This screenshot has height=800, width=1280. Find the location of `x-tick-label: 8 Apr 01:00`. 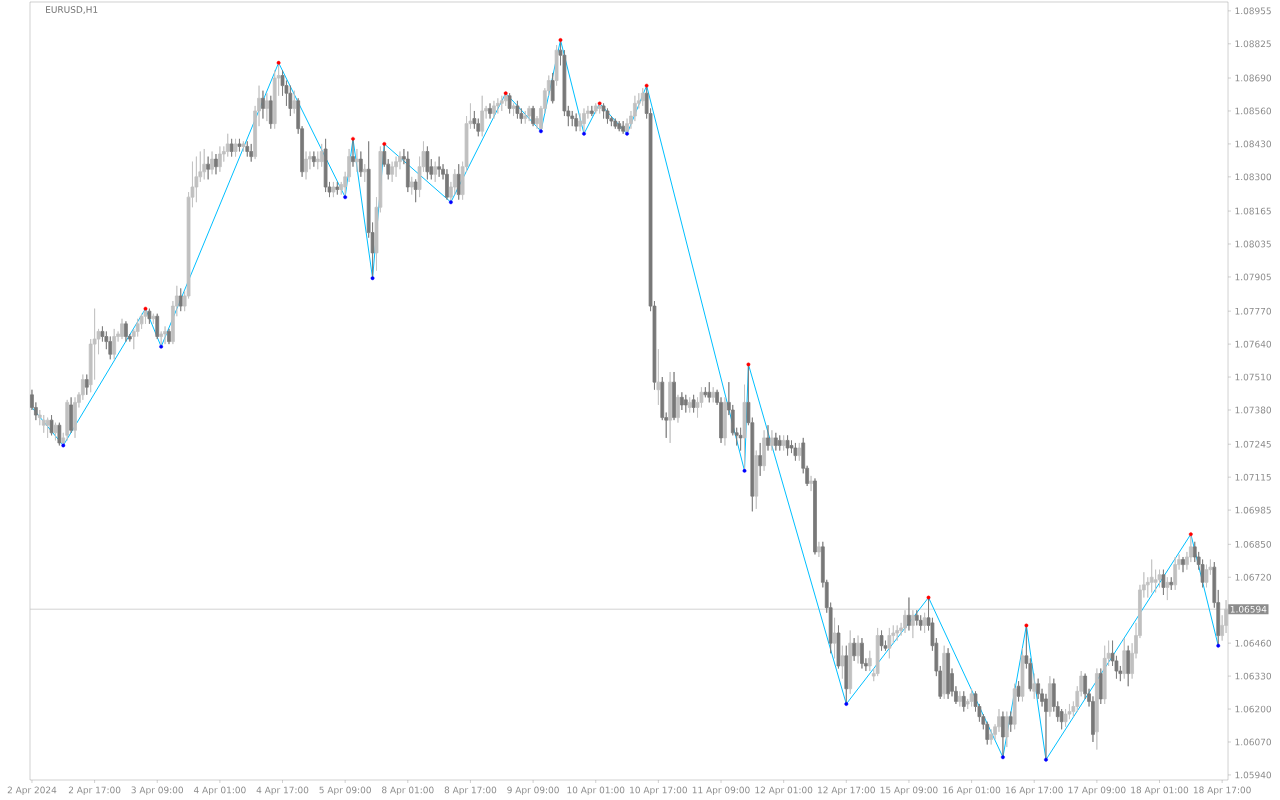

x-tick-label: 8 Apr 01:00 is located at coordinates (408, 791).